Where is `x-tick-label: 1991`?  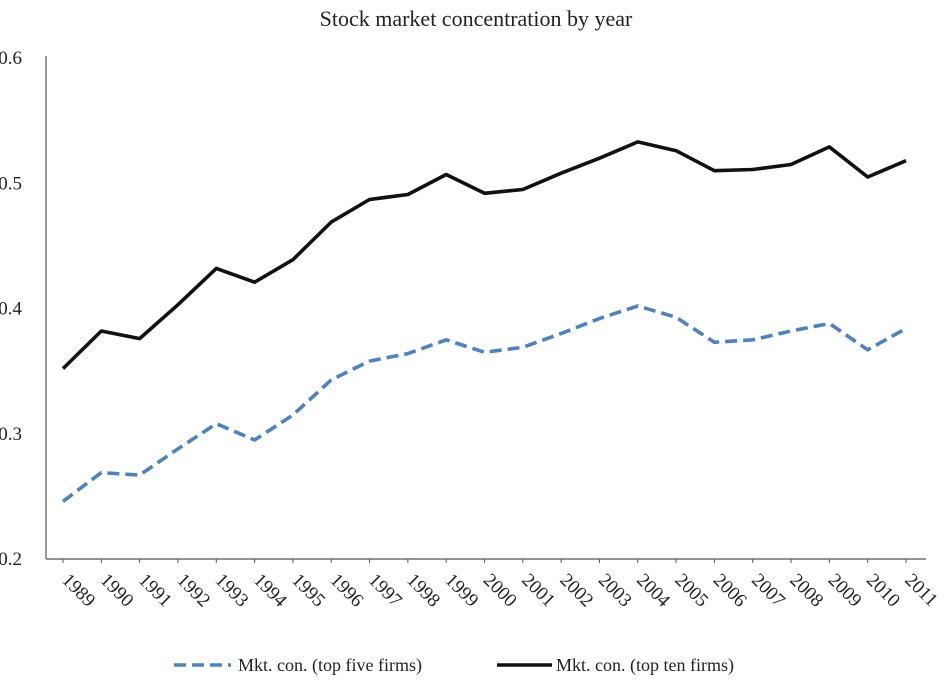
x-tick-label: 1991 is located at coordinates (155, 591).